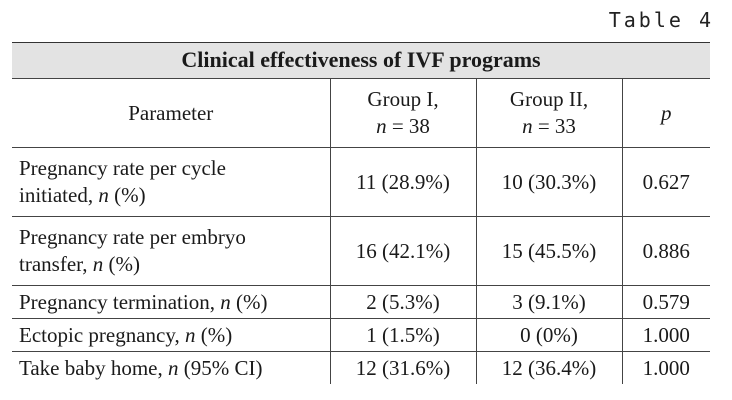  What do you see at coordinates (548, 251) in the screenshot?
I see `row-group-2-value: 15 (45.5%)` at bounding box center [548, 251].